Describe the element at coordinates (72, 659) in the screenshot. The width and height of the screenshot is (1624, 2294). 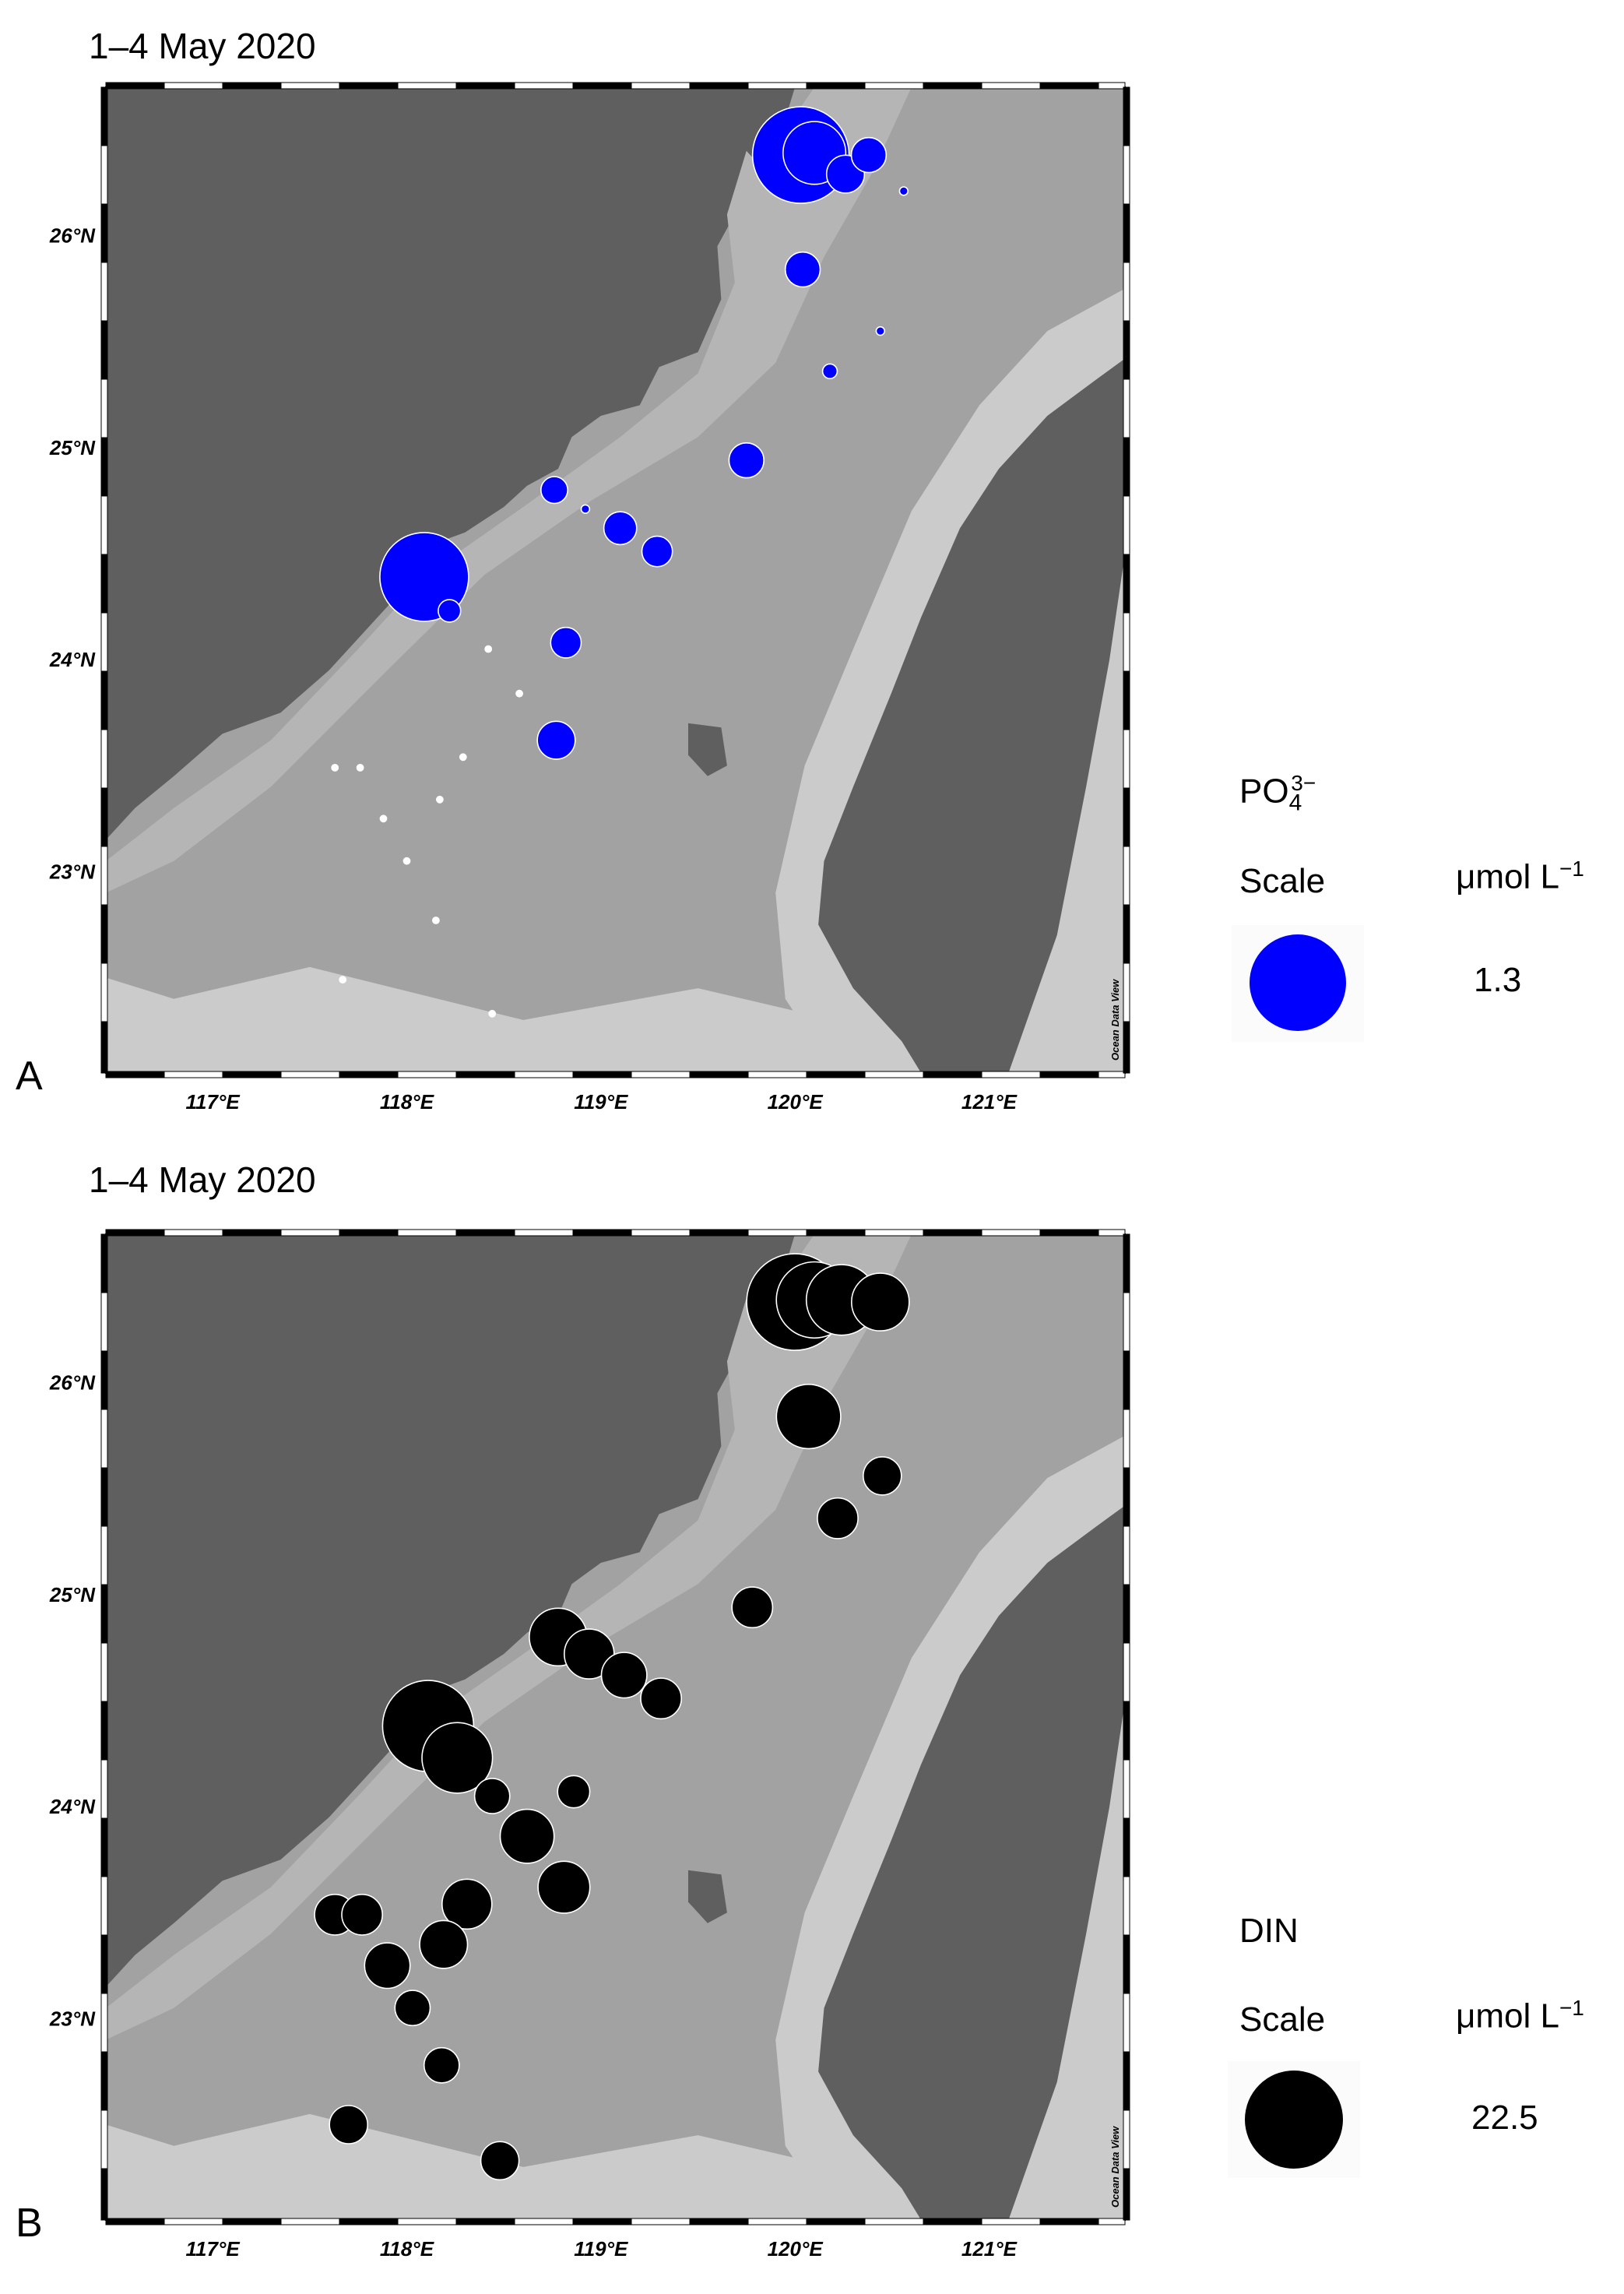
I see `lat-tick-label: 24°N` at that location.